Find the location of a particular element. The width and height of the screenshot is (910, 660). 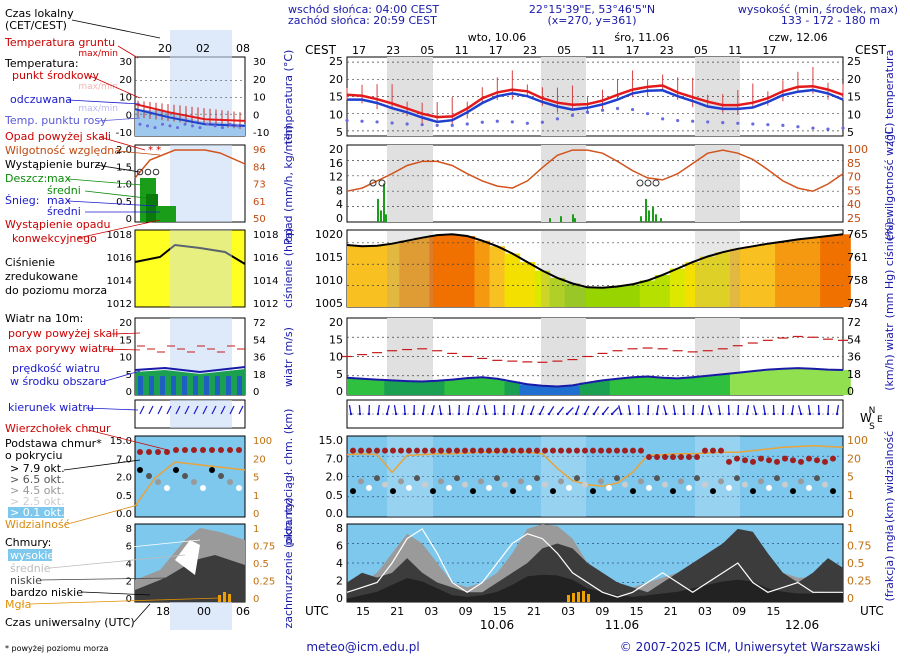

mini-utc-tick: 06 is located at coordinates (243, 611).